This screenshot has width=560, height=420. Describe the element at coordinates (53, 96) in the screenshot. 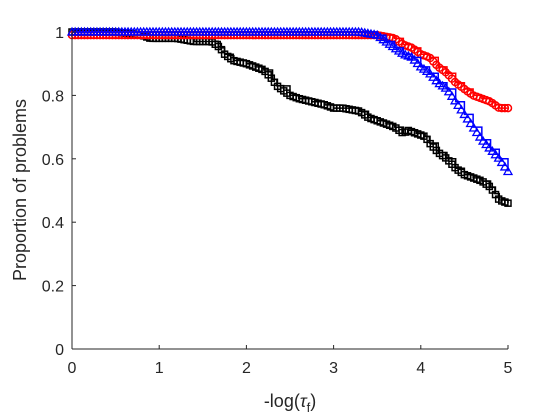

I see `y-tick-label: 0.8` at that location.